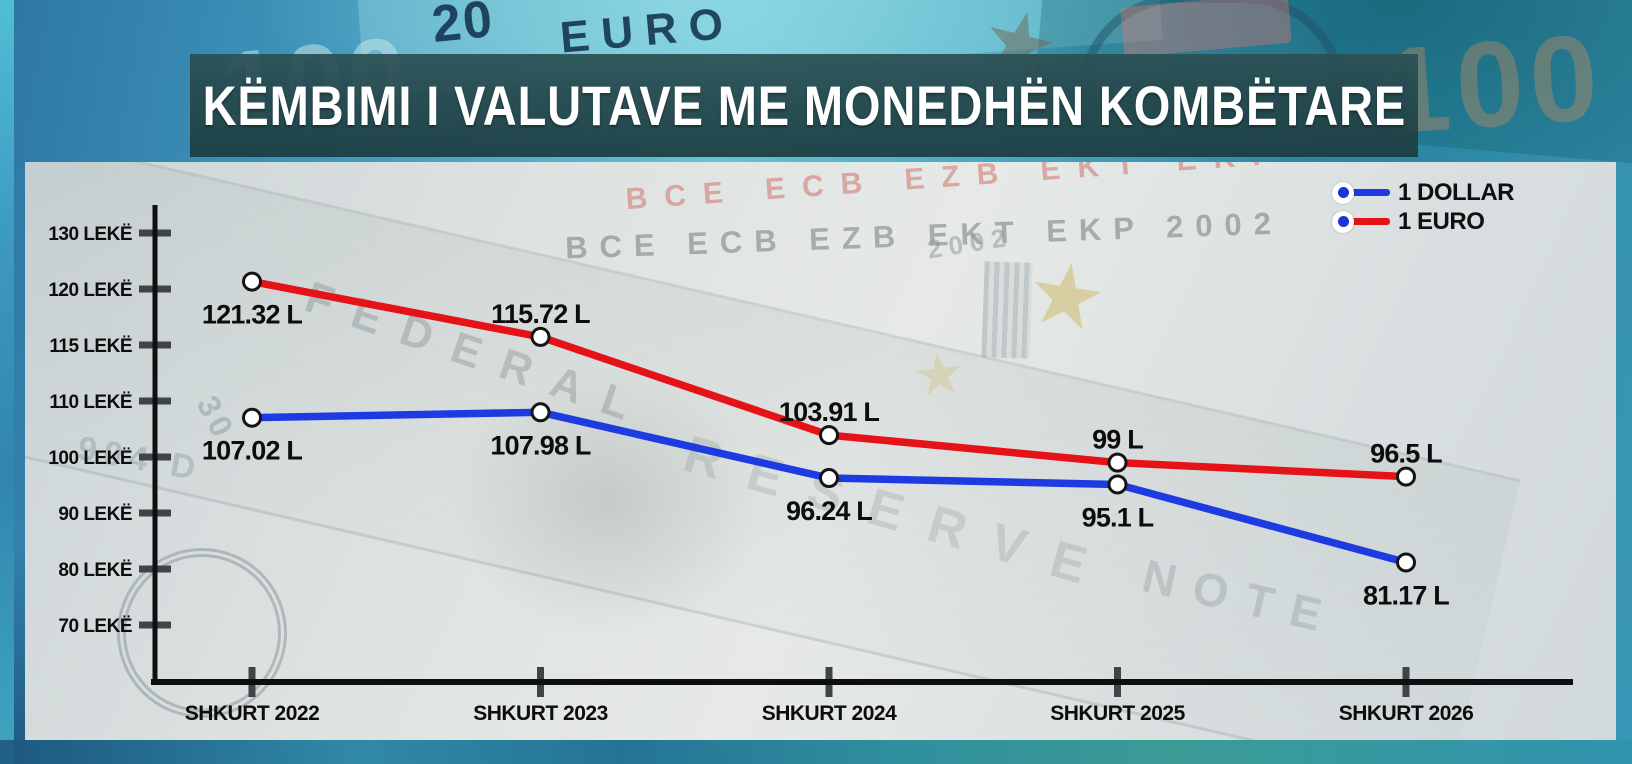 This screenshot has width=1632, height=764. What do you see at coordinates (463, 27) in the screenshot?
I see `banknote-20-text: 20` at bounding box center [463, 27].